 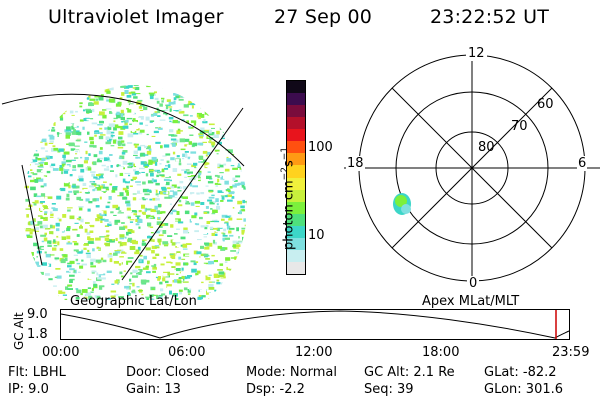 What do you see at coordinates (402, 204) in the screenshot?
I see `auroral-blob` at bounding box center [402, 204].